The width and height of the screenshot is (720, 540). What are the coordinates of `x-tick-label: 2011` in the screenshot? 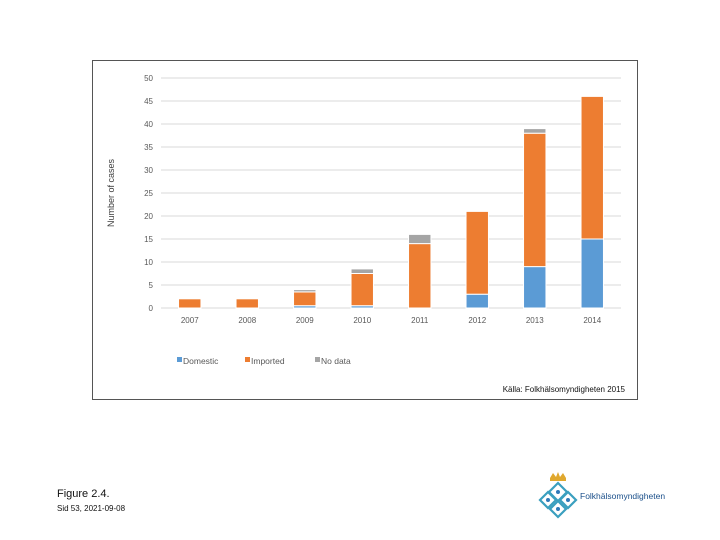 It's located at (420, 320).